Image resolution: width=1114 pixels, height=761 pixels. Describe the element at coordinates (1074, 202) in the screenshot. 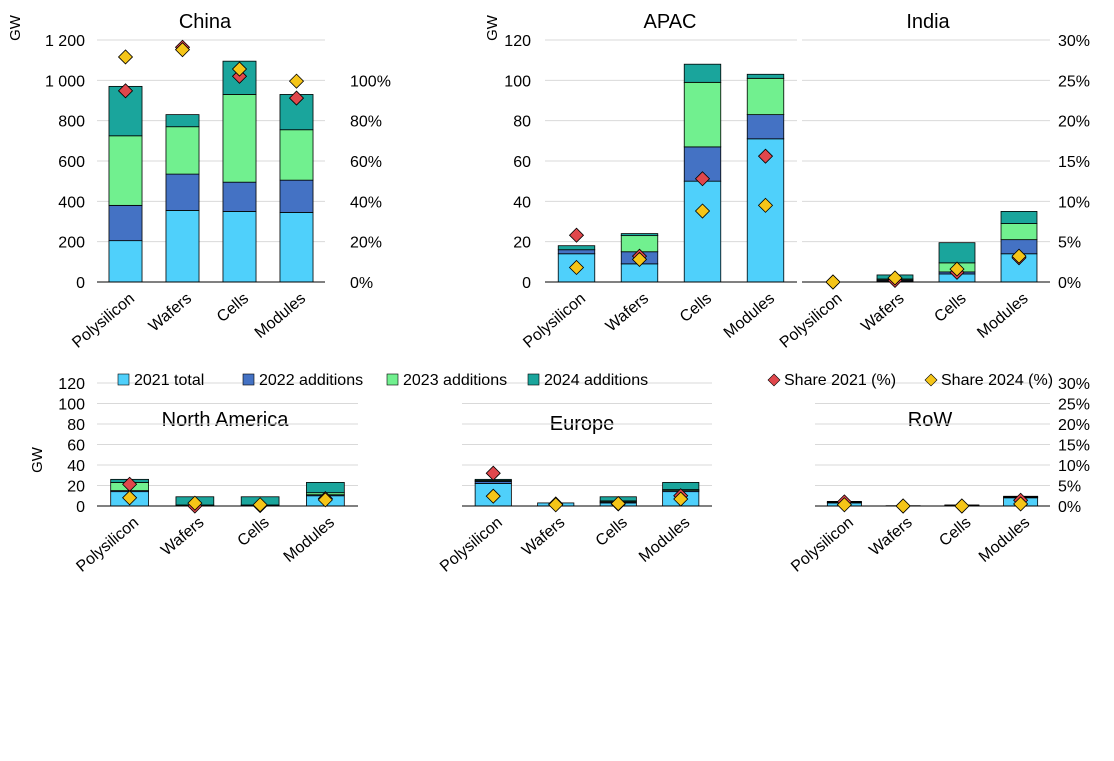

I see `y2-tick-label: 10%` at that location.